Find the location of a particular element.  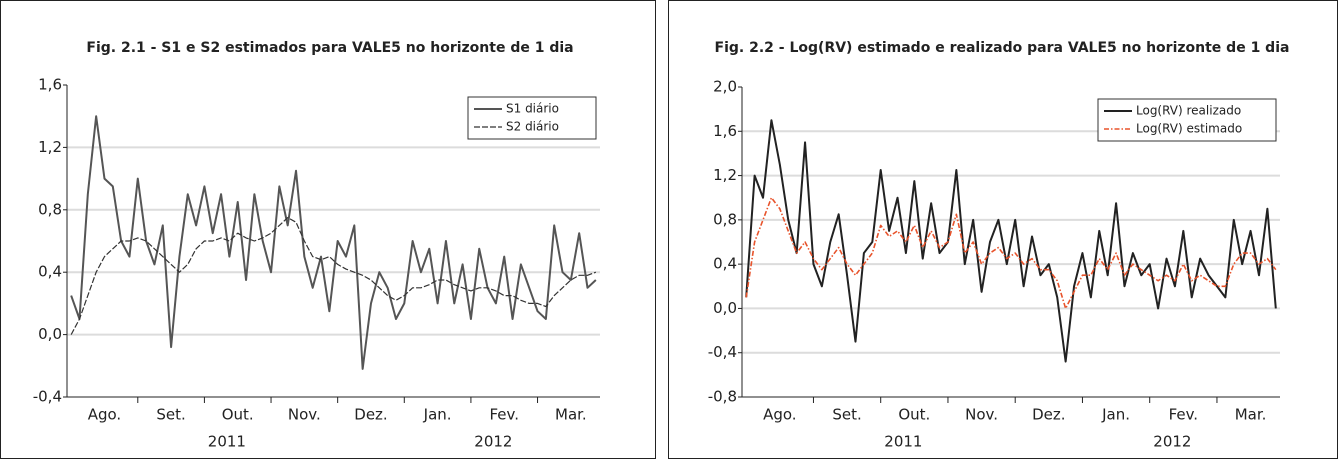

legend-label: S2 diário is located at coordinates (532, 127).